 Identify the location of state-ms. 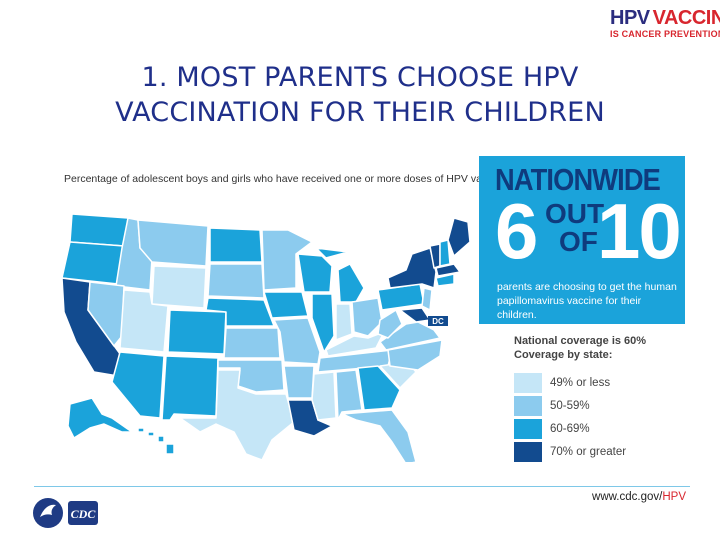
(324, 396).